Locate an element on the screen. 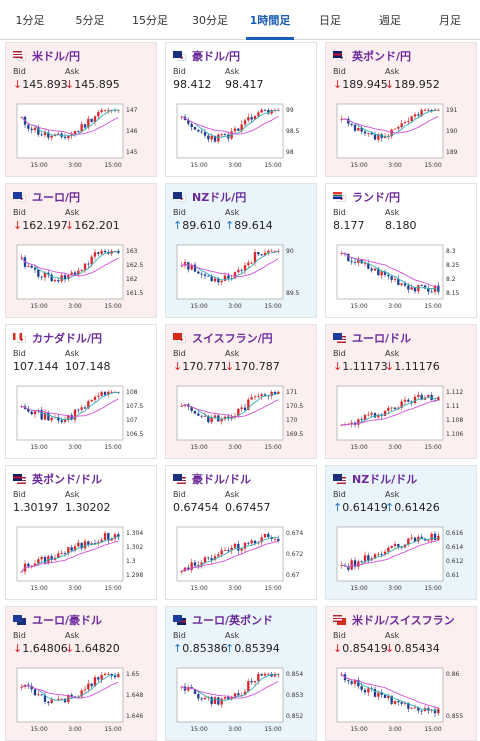 The image size is (480, 741). candlestick-chart: 0.86 0.855 15:00 3:00 15:00 is located at coordinates (402, 700).